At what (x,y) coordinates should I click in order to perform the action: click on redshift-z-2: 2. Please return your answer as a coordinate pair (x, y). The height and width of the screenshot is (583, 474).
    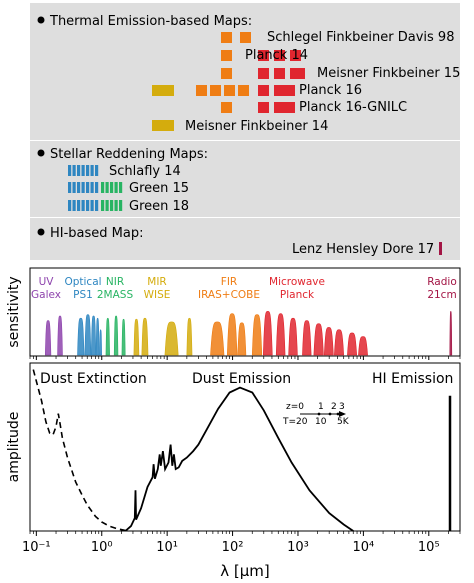
    Looking at the image, I should click on (334, 407).